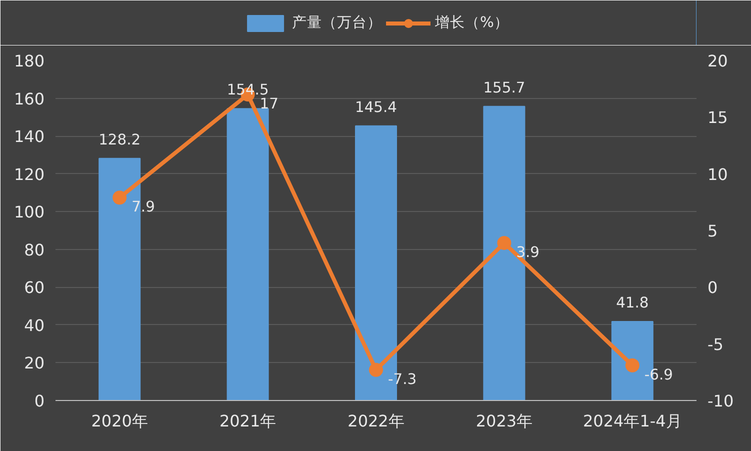 The height and width of the screenshot is (451, 751). Describe the element at coordinates (721, 401) in the screenshot. I see `y2-tick-label: -10` at that location.